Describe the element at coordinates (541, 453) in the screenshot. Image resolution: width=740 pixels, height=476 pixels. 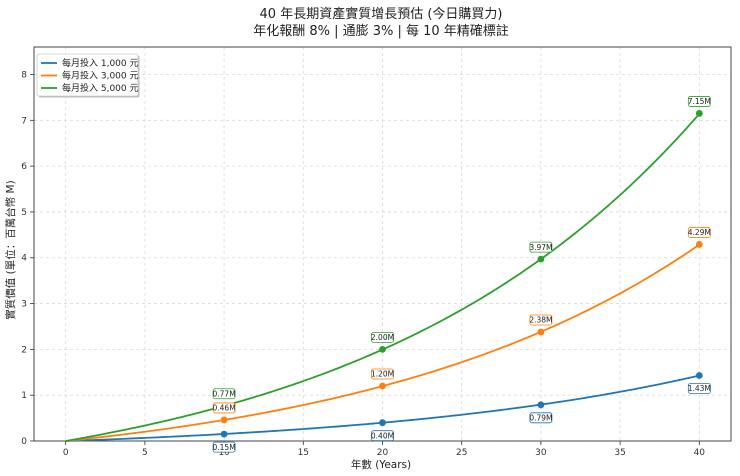
I see `x-tick-label: 30` at that location.